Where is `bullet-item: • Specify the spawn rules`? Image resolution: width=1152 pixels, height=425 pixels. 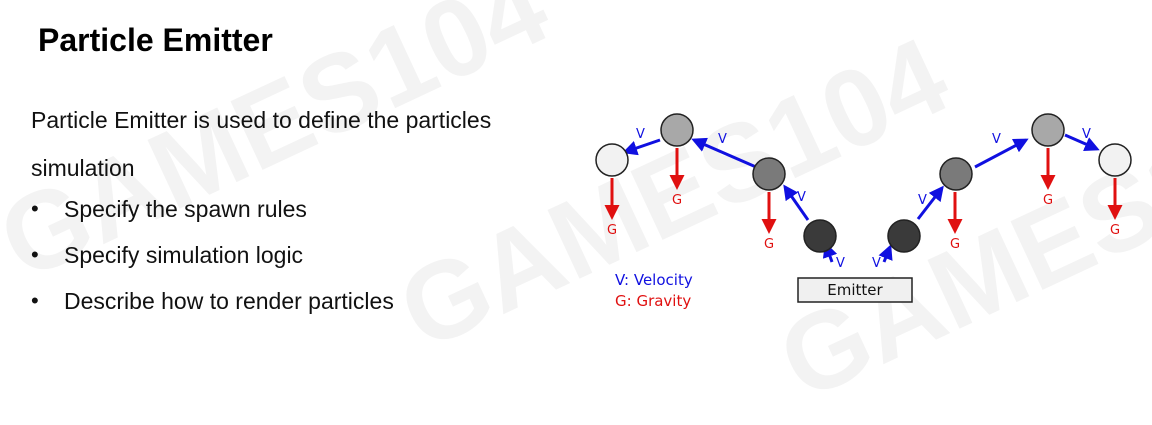
bullet-item: • Specify the spawn rules is located at coordinates (212, 209).